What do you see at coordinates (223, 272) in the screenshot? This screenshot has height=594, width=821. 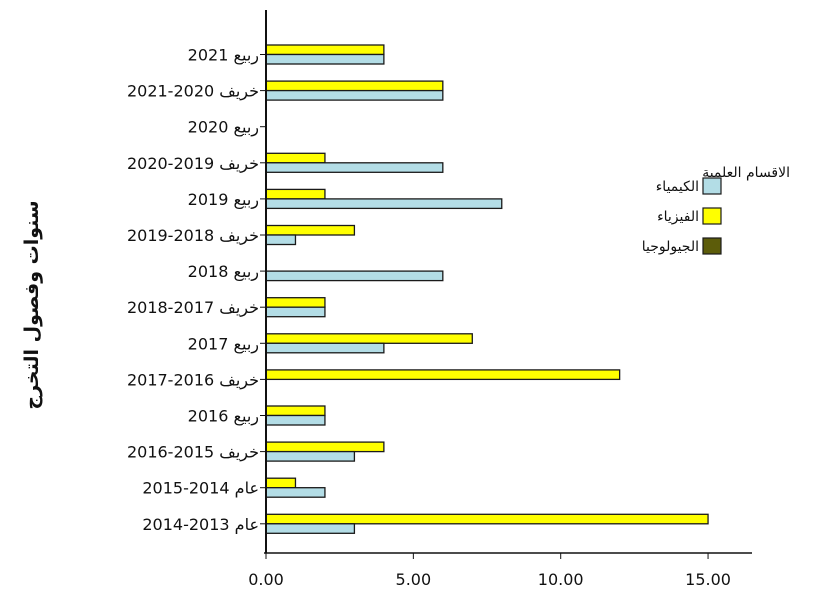 I see `y-tick-label: ربيع 2018` at bounding box center [223, 272].